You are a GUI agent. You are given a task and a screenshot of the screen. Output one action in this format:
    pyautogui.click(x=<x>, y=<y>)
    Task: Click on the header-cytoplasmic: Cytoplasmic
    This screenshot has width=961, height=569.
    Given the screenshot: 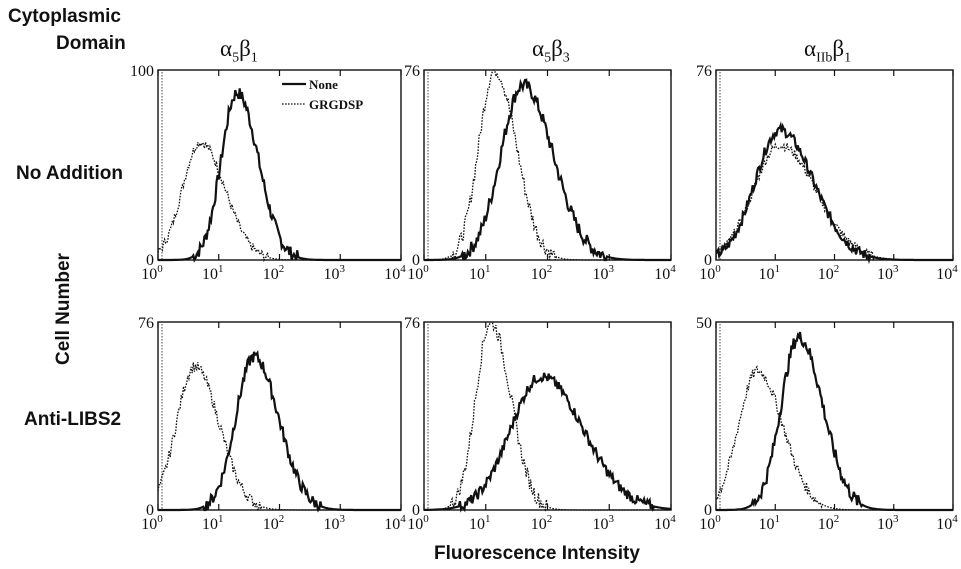 What is the action you would take?
    pyautogui.click(x=64, y=16)
    